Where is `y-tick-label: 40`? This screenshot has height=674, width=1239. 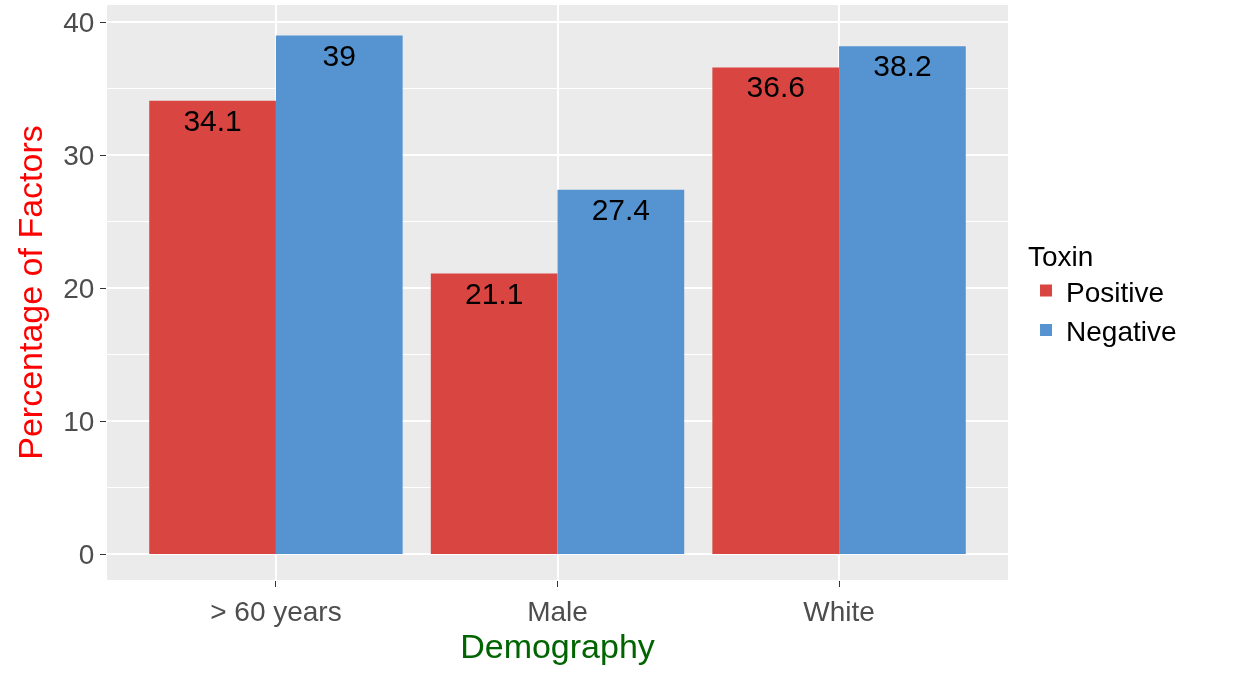
y-tick-label: 40 is located at coordinates (79, 23).